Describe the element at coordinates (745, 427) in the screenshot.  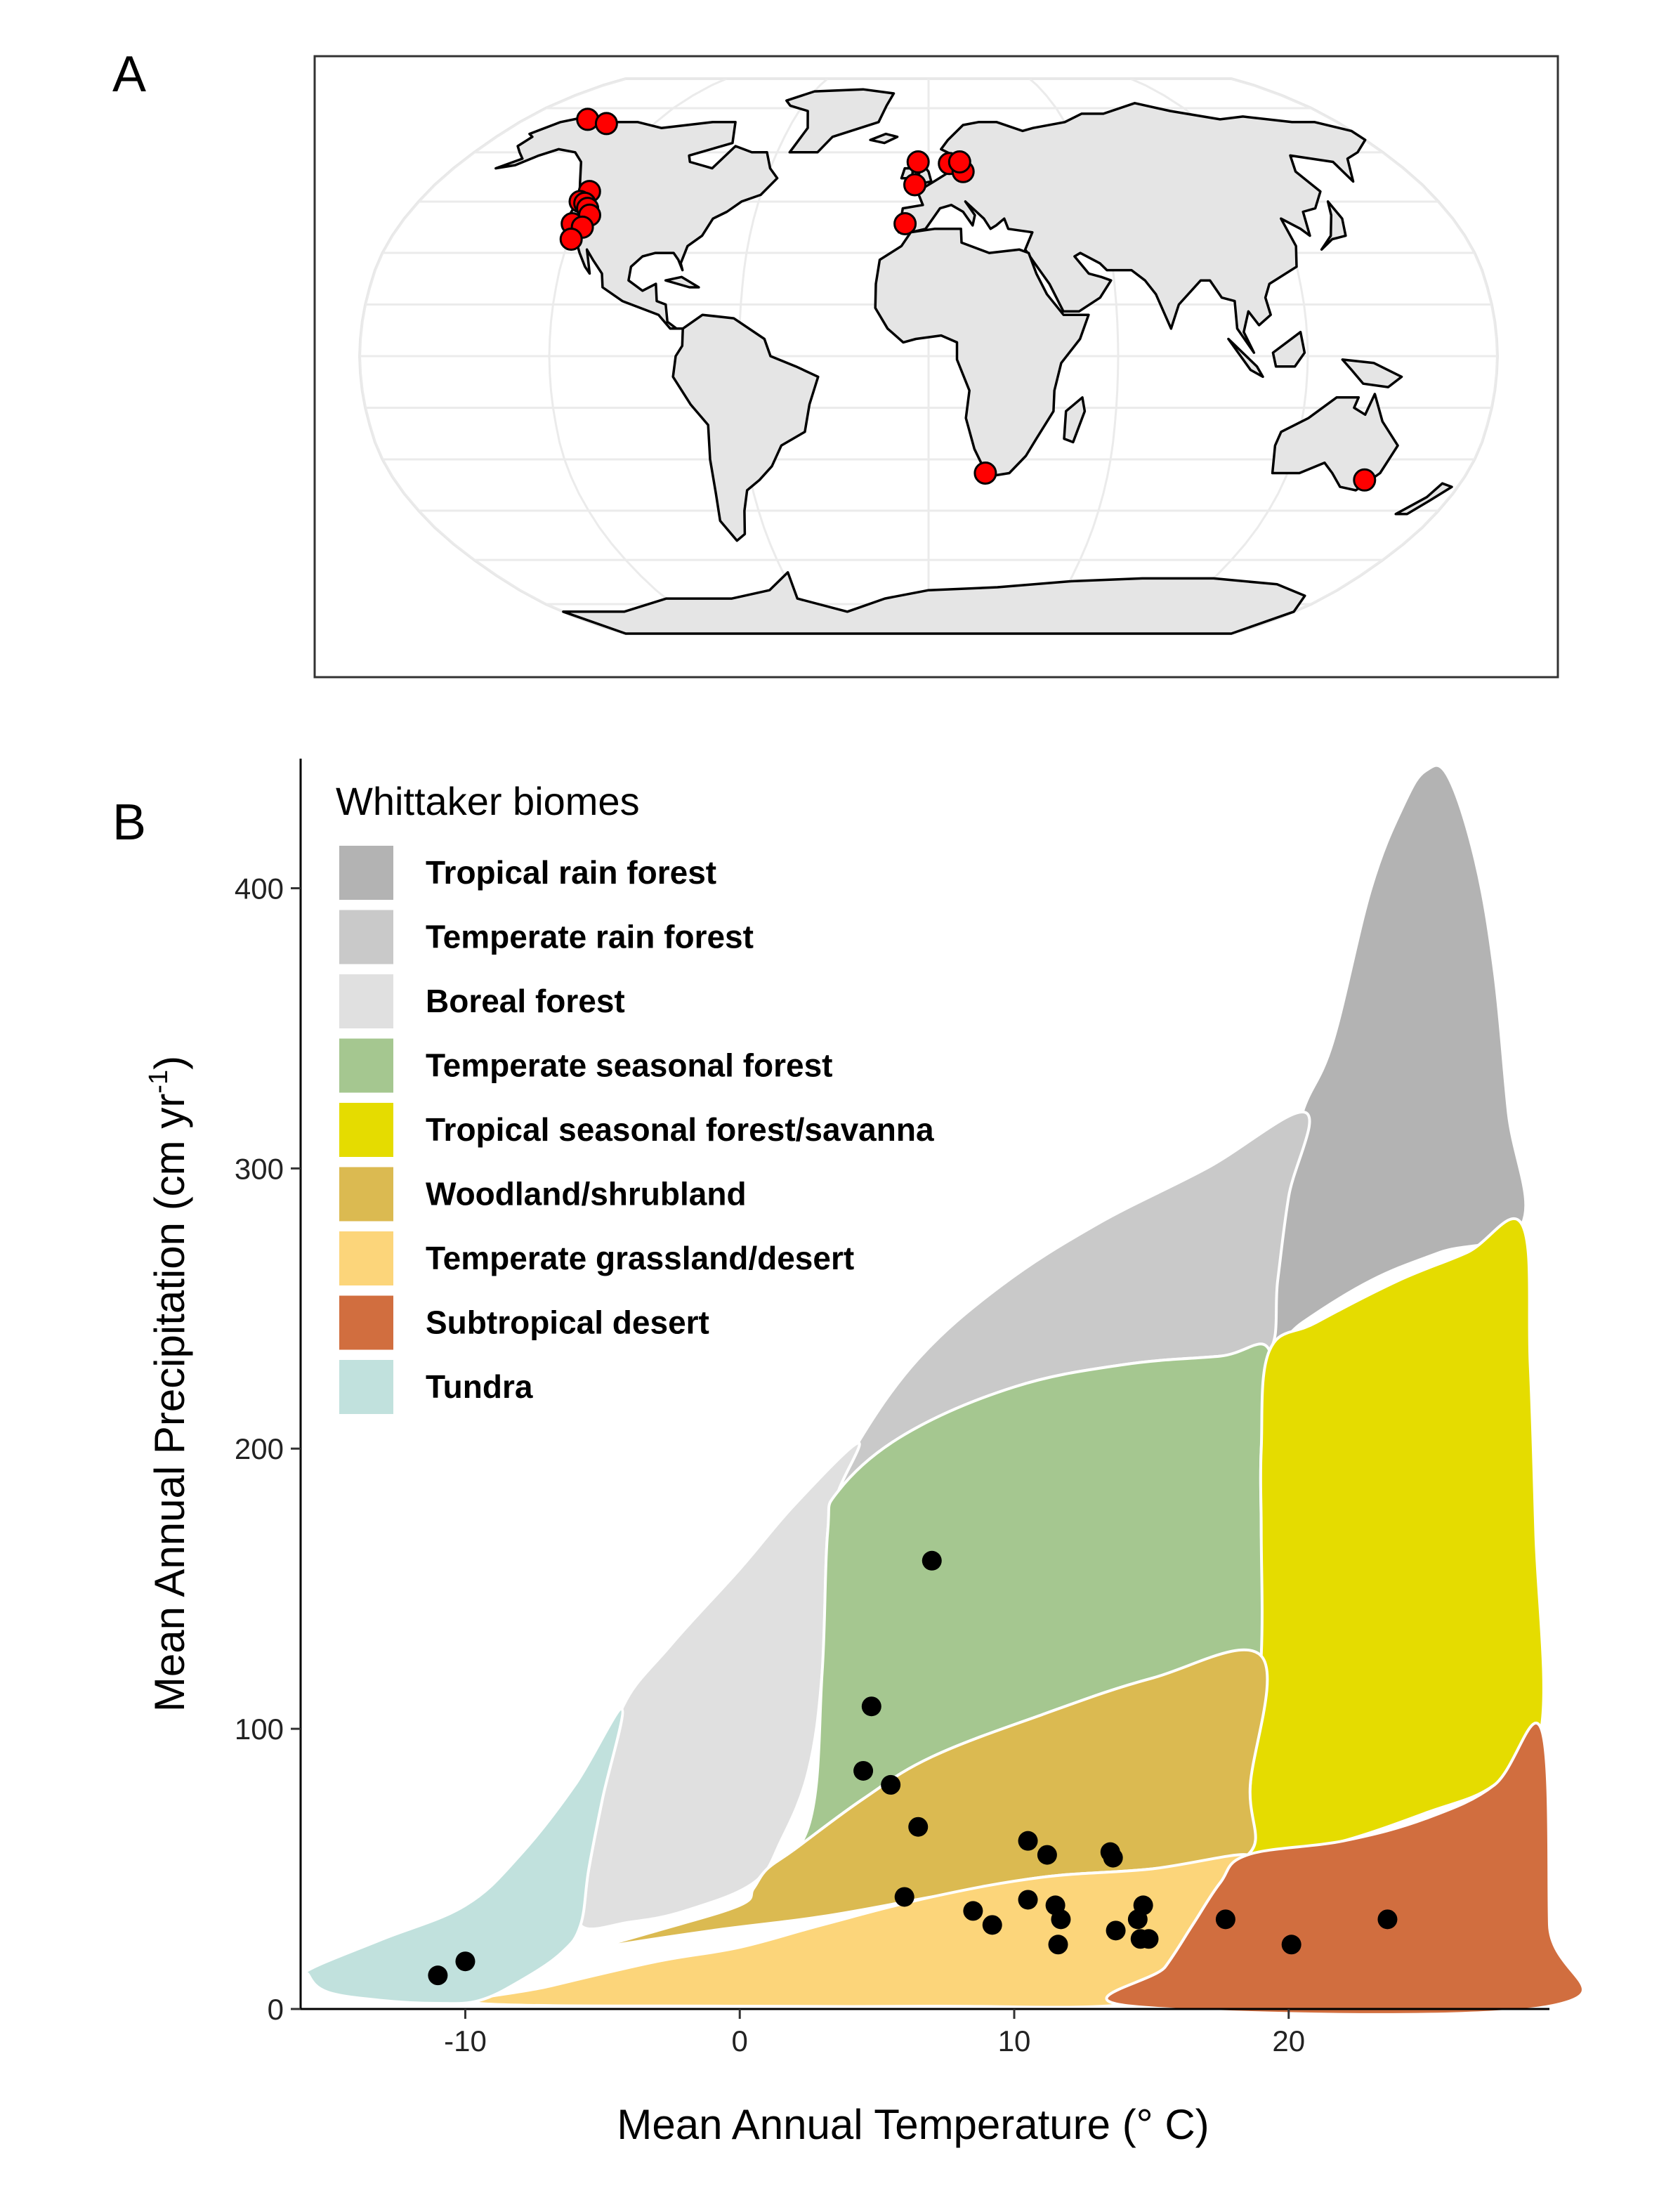
I see `landmass-south-america` at that location.